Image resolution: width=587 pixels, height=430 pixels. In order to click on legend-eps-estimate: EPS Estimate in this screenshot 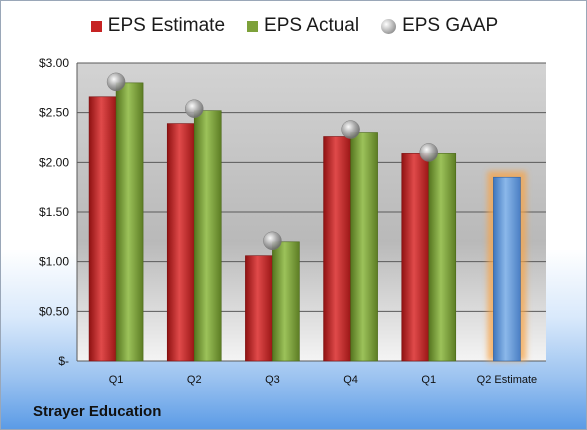, I will do `click(158, 26)`.